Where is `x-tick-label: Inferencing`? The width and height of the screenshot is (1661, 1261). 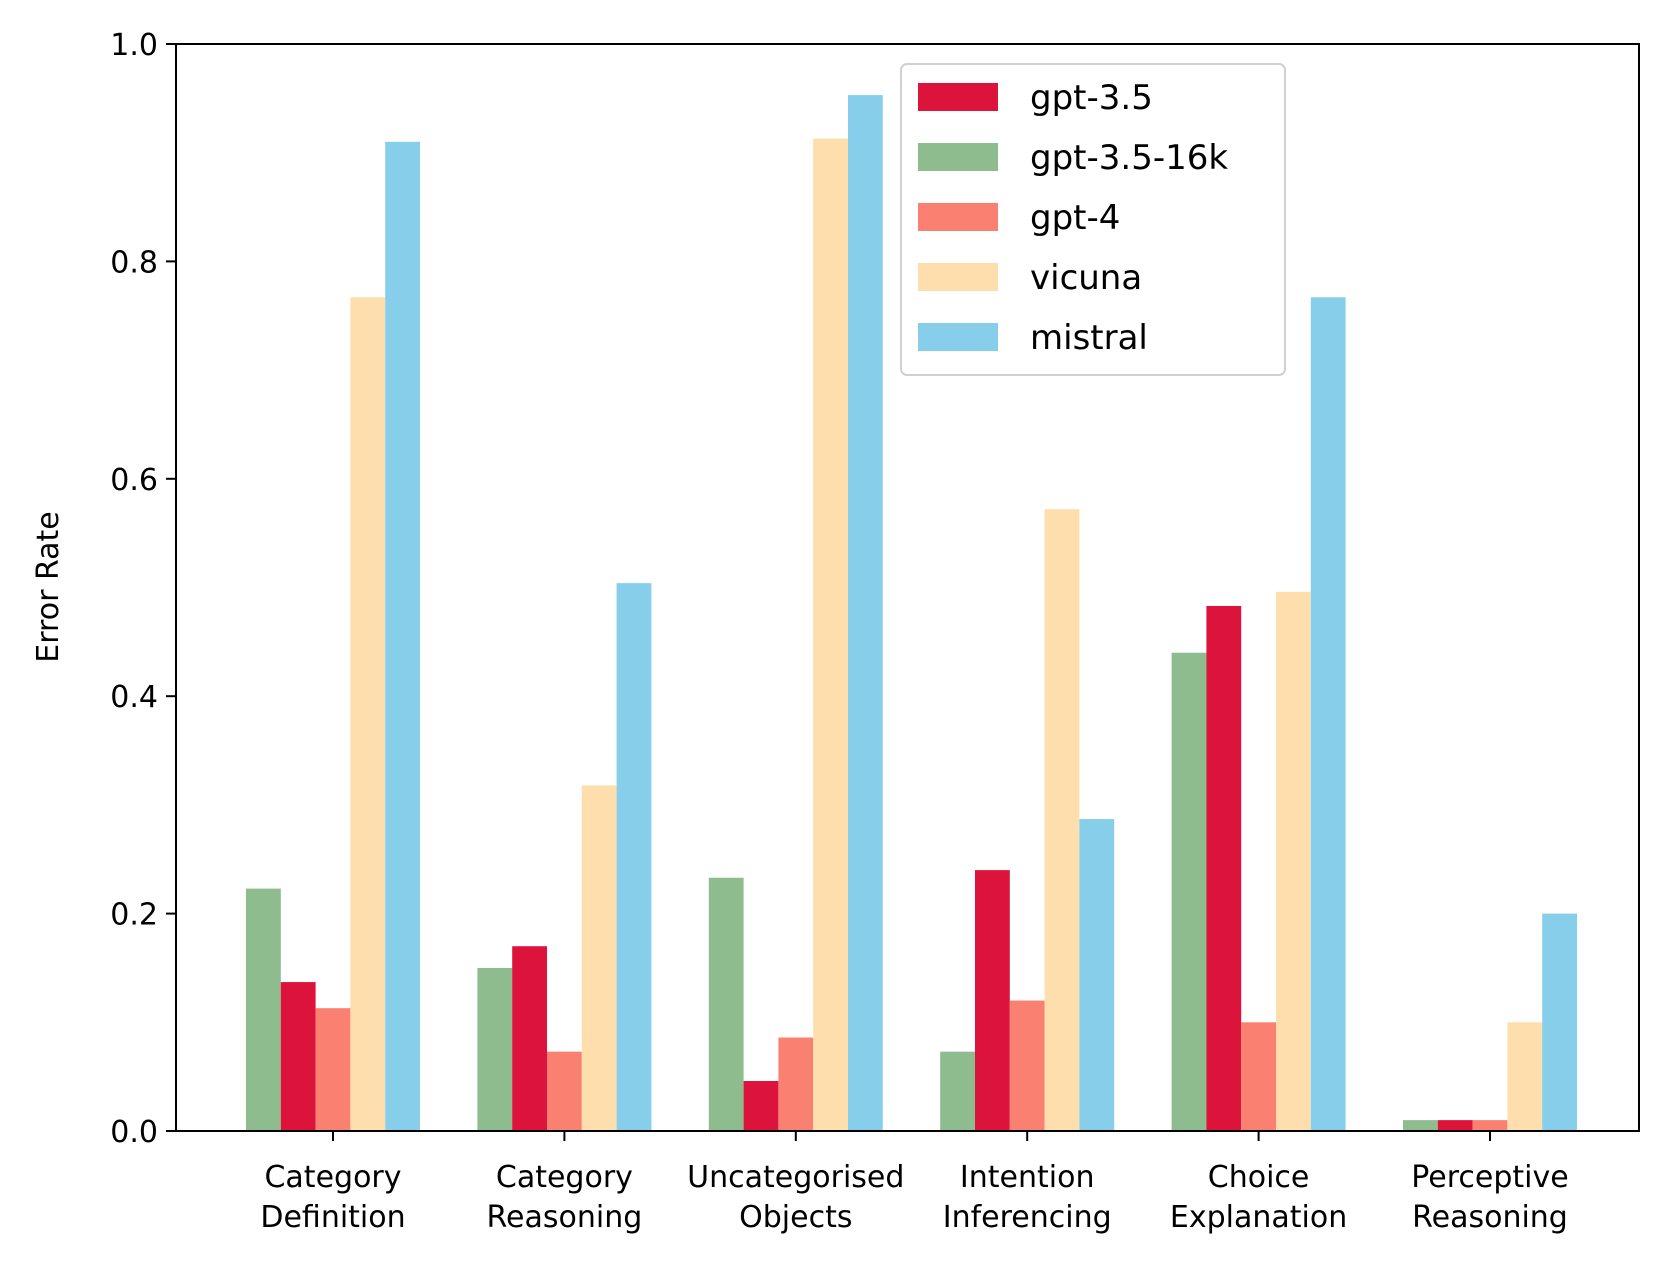 x-tick-label: Inferencing is located at coordinates (1027, 1217).